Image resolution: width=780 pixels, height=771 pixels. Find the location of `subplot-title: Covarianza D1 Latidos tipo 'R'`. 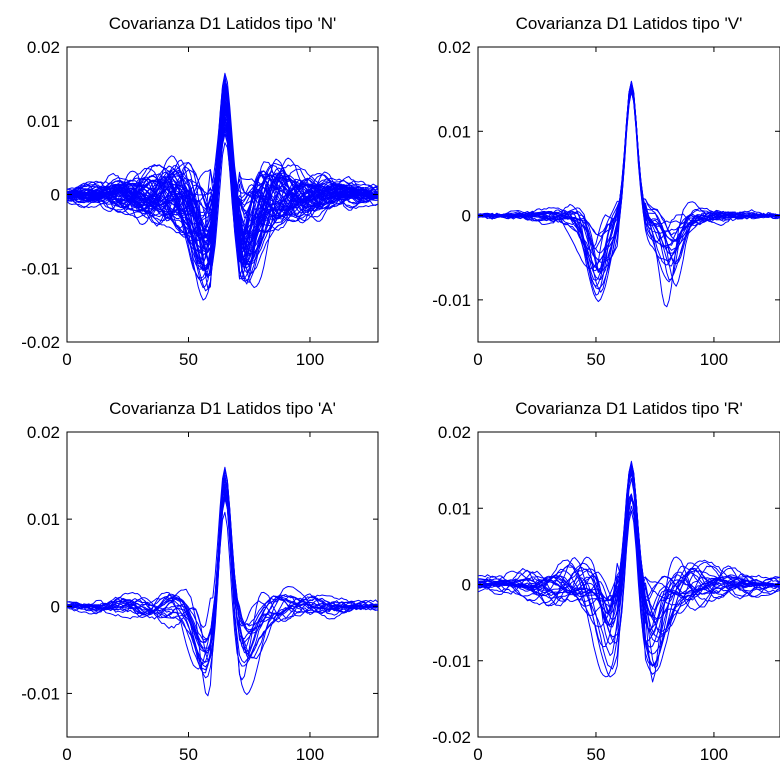

subplot-title: Covarianza D1 Latidos tipo 'R' is located at coordinates (629, 408).